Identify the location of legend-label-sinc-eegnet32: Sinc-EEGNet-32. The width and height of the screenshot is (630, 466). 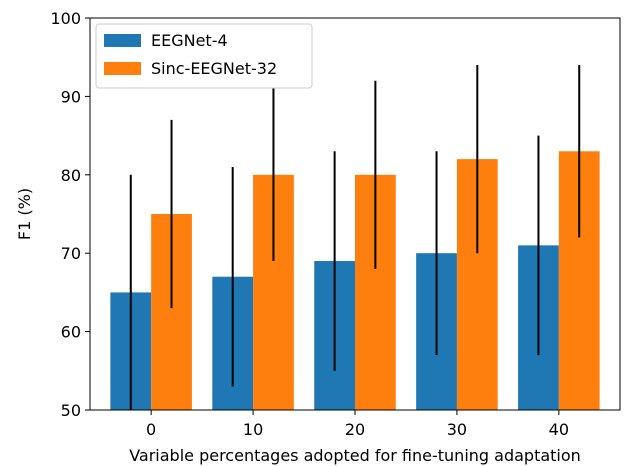
(214, 68).